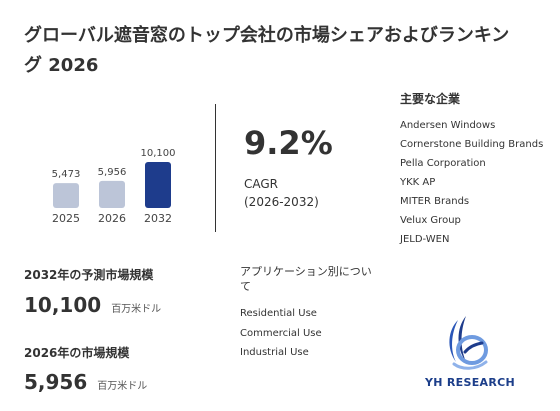  What do you see at coordinates (418, 182) in the screenshot?
I see `company-item: YKK AP` at bounding box center [418, 182].